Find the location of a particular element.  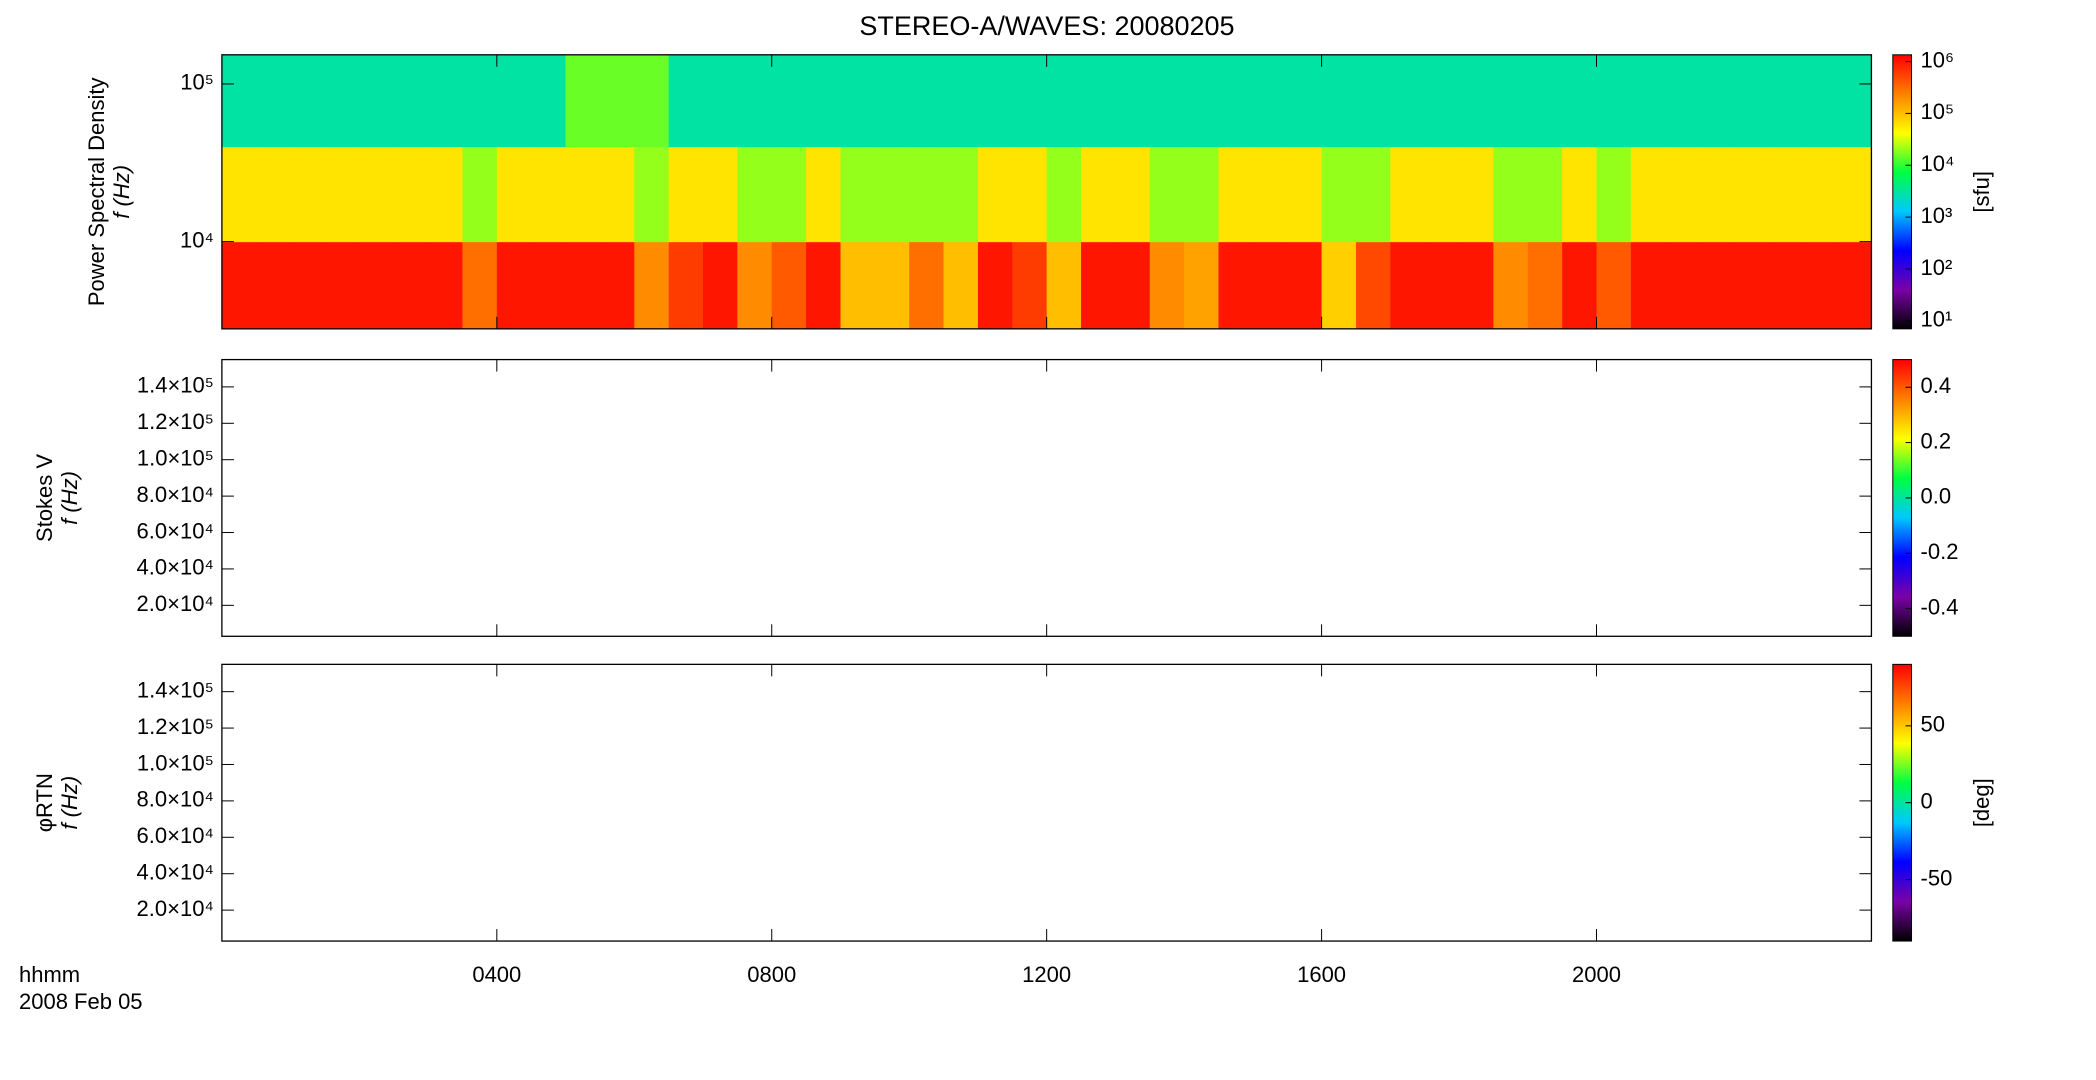

y-tick-label: 10⁵ is located at coordinates (197, 82).